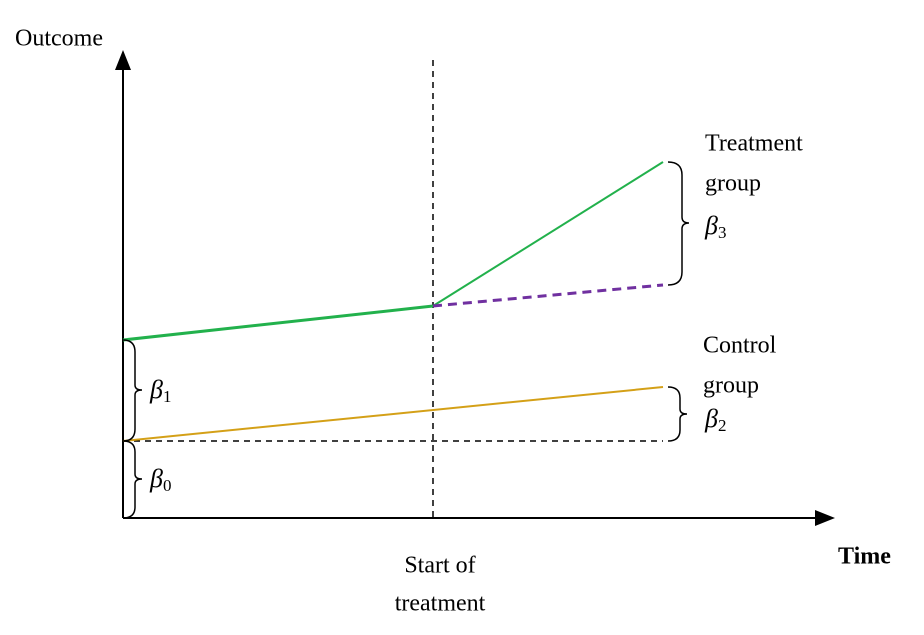  Describe the element at coordinates (132, 479) in the screenshot. I see `brace-beta0` at that location.